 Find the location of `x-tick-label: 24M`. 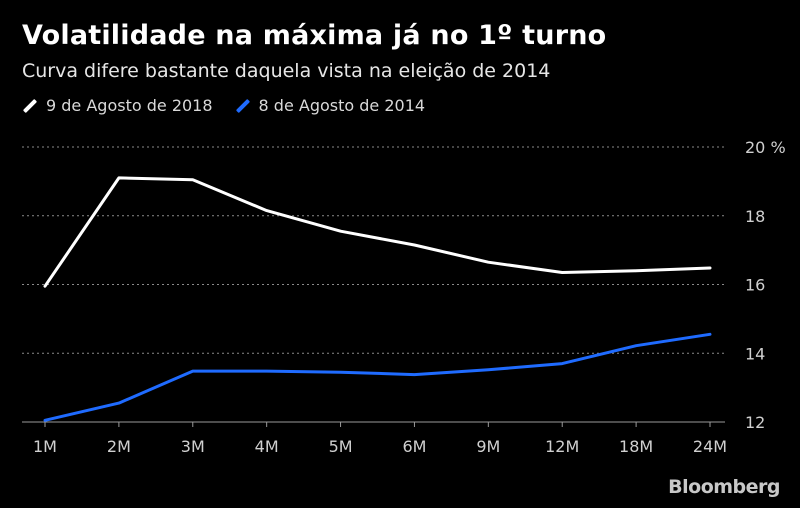

x-tick-label: 24M is located at coordinates (710, 446).